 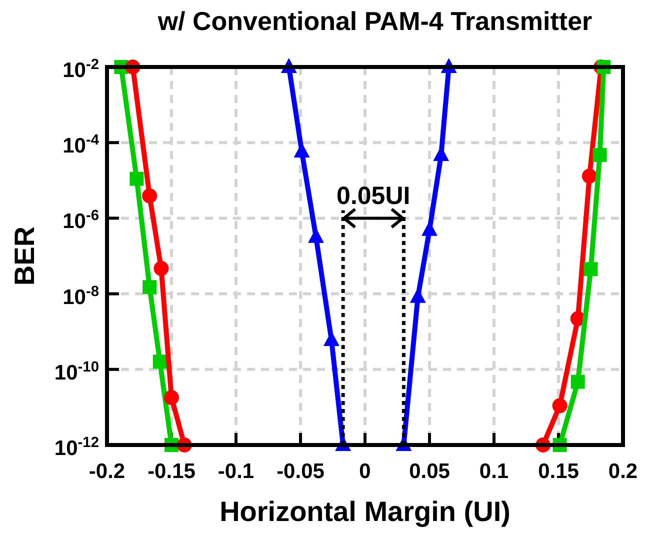 I want to click on y-tick-label: 10$^{-10}$, so click(x=76, y=371).